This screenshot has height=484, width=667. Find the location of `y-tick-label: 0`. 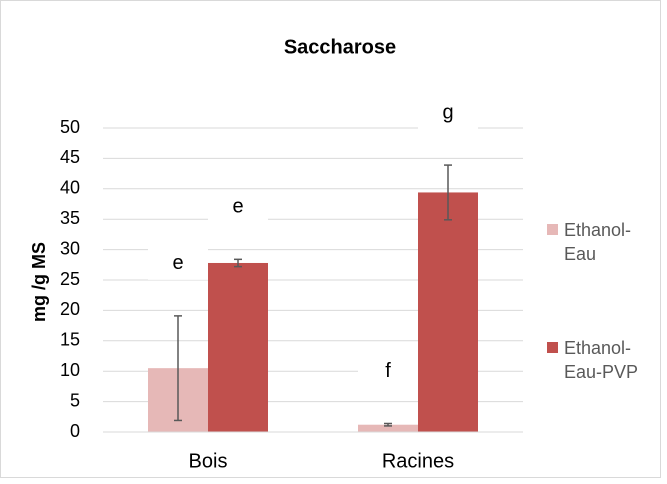

y-tick-label: 0 is located at coordinates (75, 431).